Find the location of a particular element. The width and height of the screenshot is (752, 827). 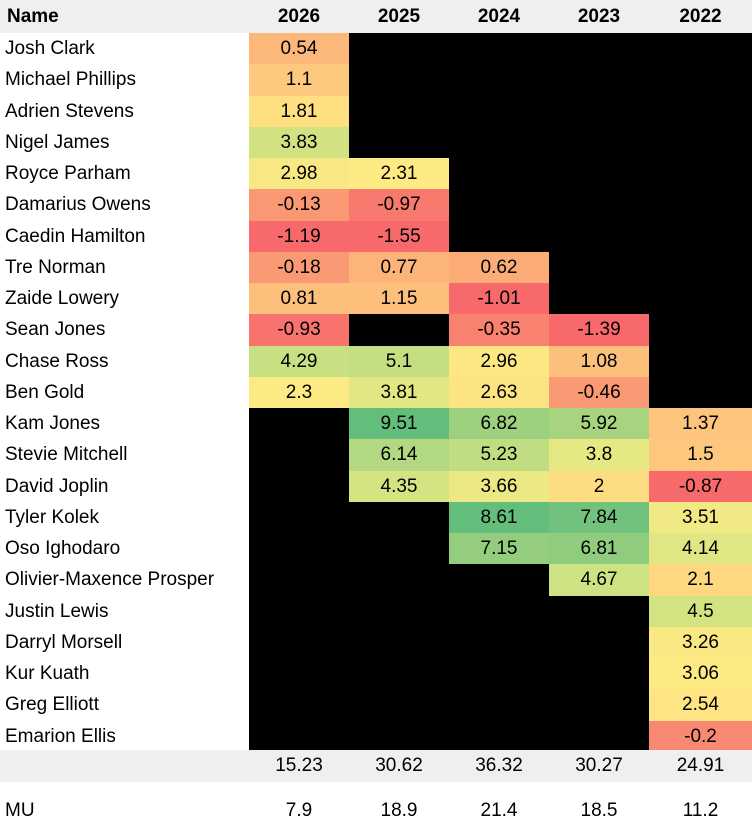

value-cell: 2 is located at coordinates (599, 486).